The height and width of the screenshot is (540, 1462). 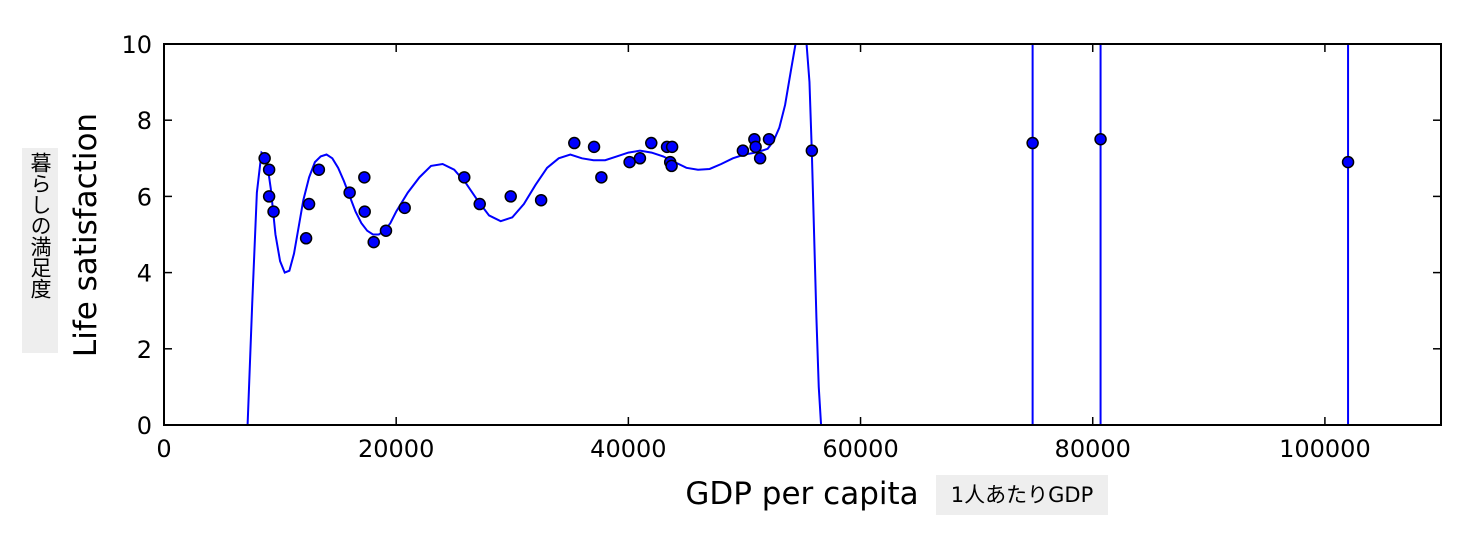 What do you see at coordinates (40, 225) in the screenshot?
I see `y-axis-annotation: 暮らしの満足度` at bounding box center [40, 225].